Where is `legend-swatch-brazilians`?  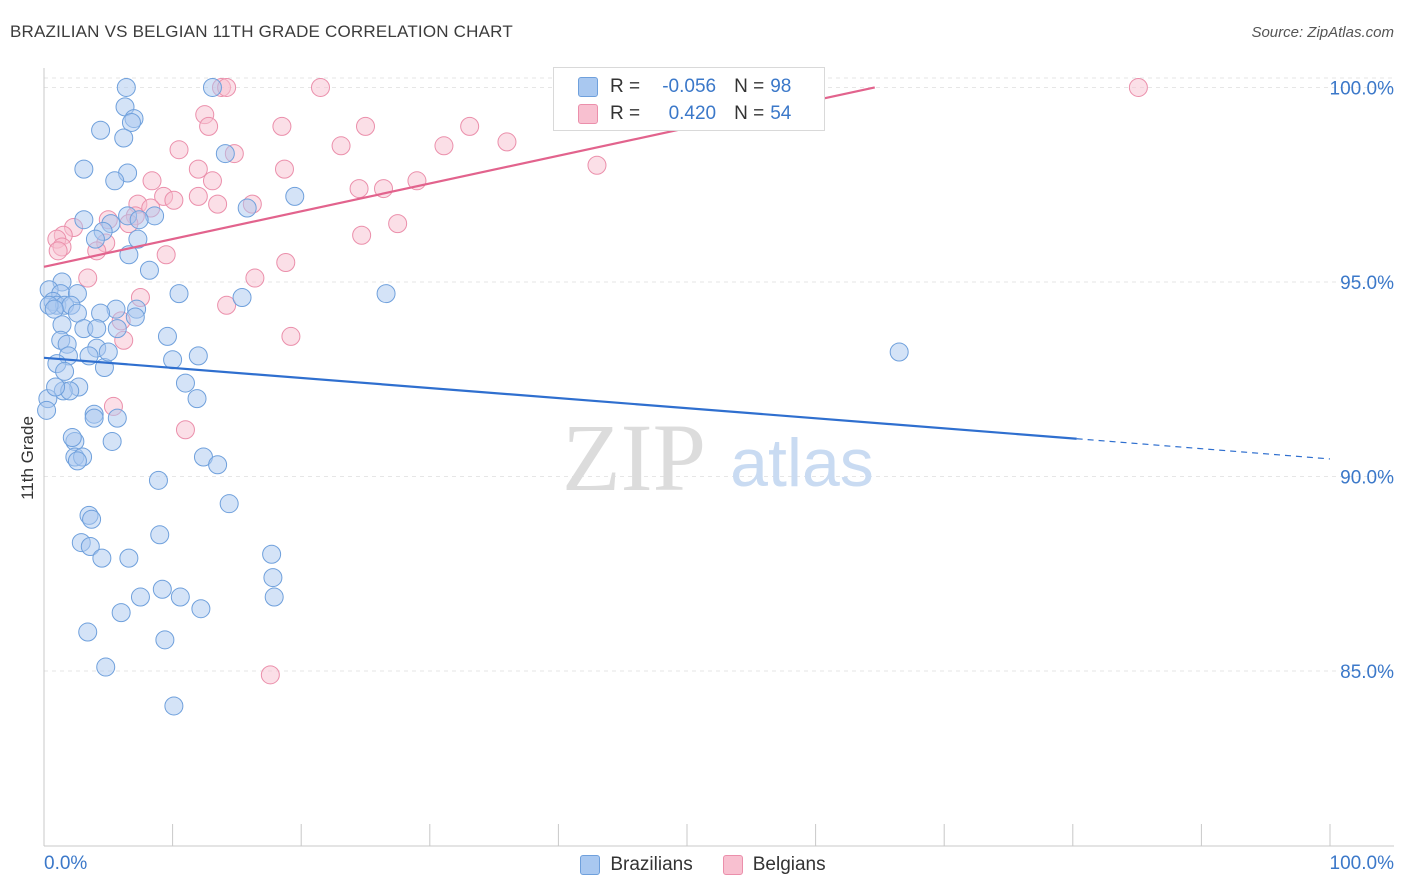 legend-swatch-brazilians is located at coordinates (588, 87).